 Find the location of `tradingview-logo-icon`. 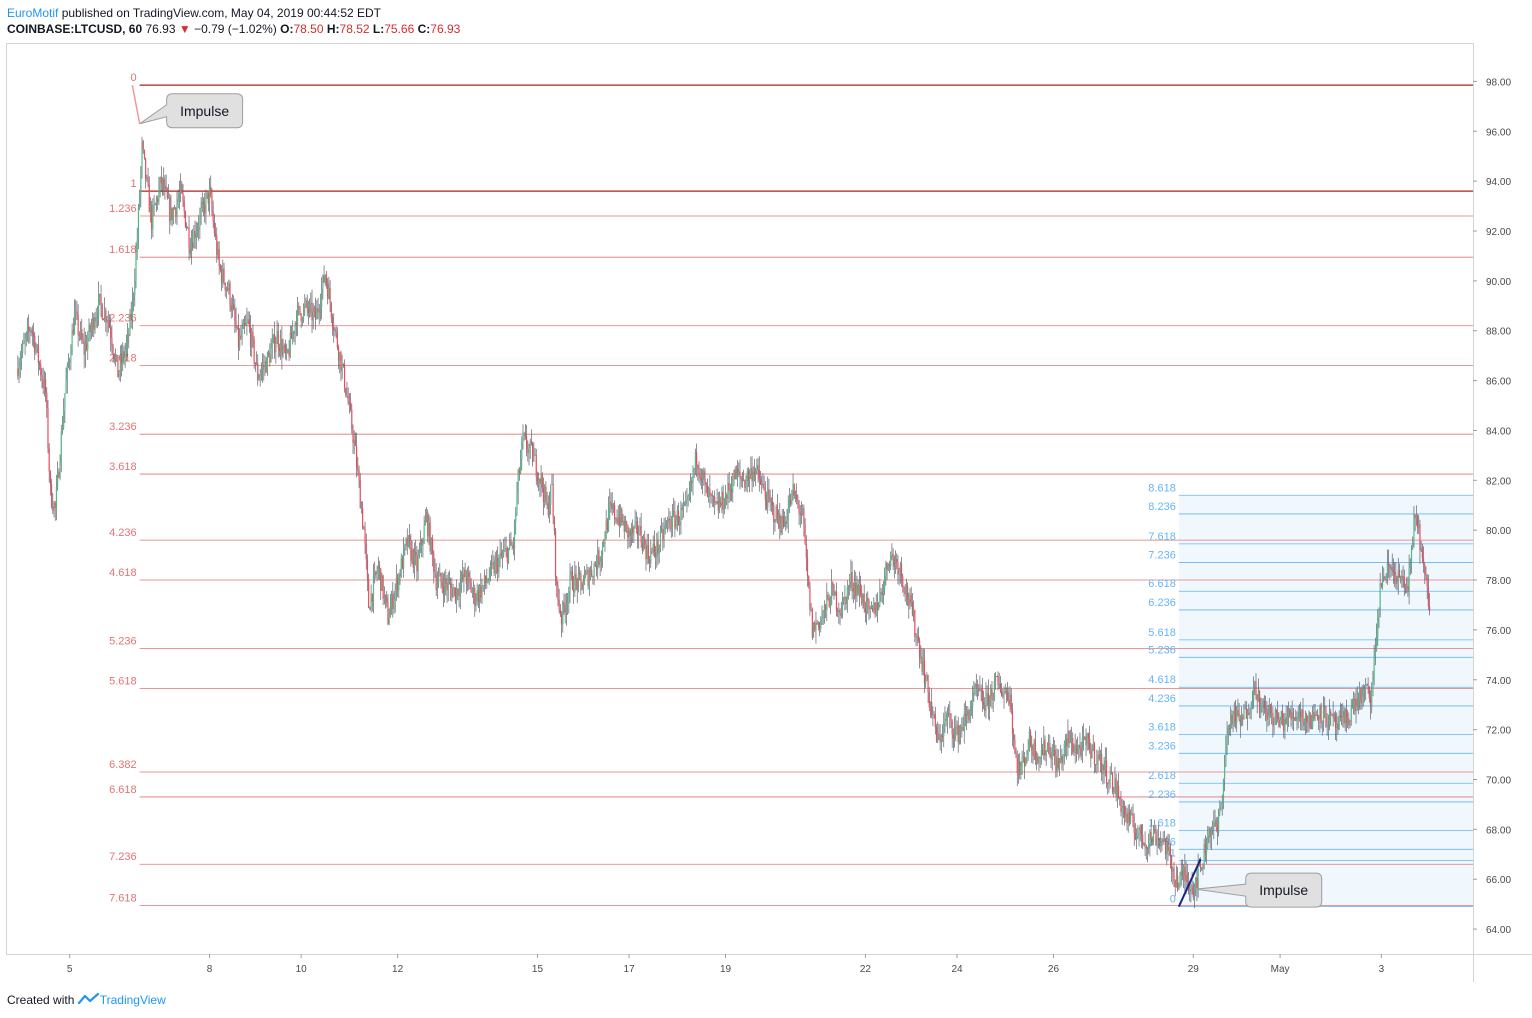

tradingview-logo-icon is located at coordinates (88, 998).